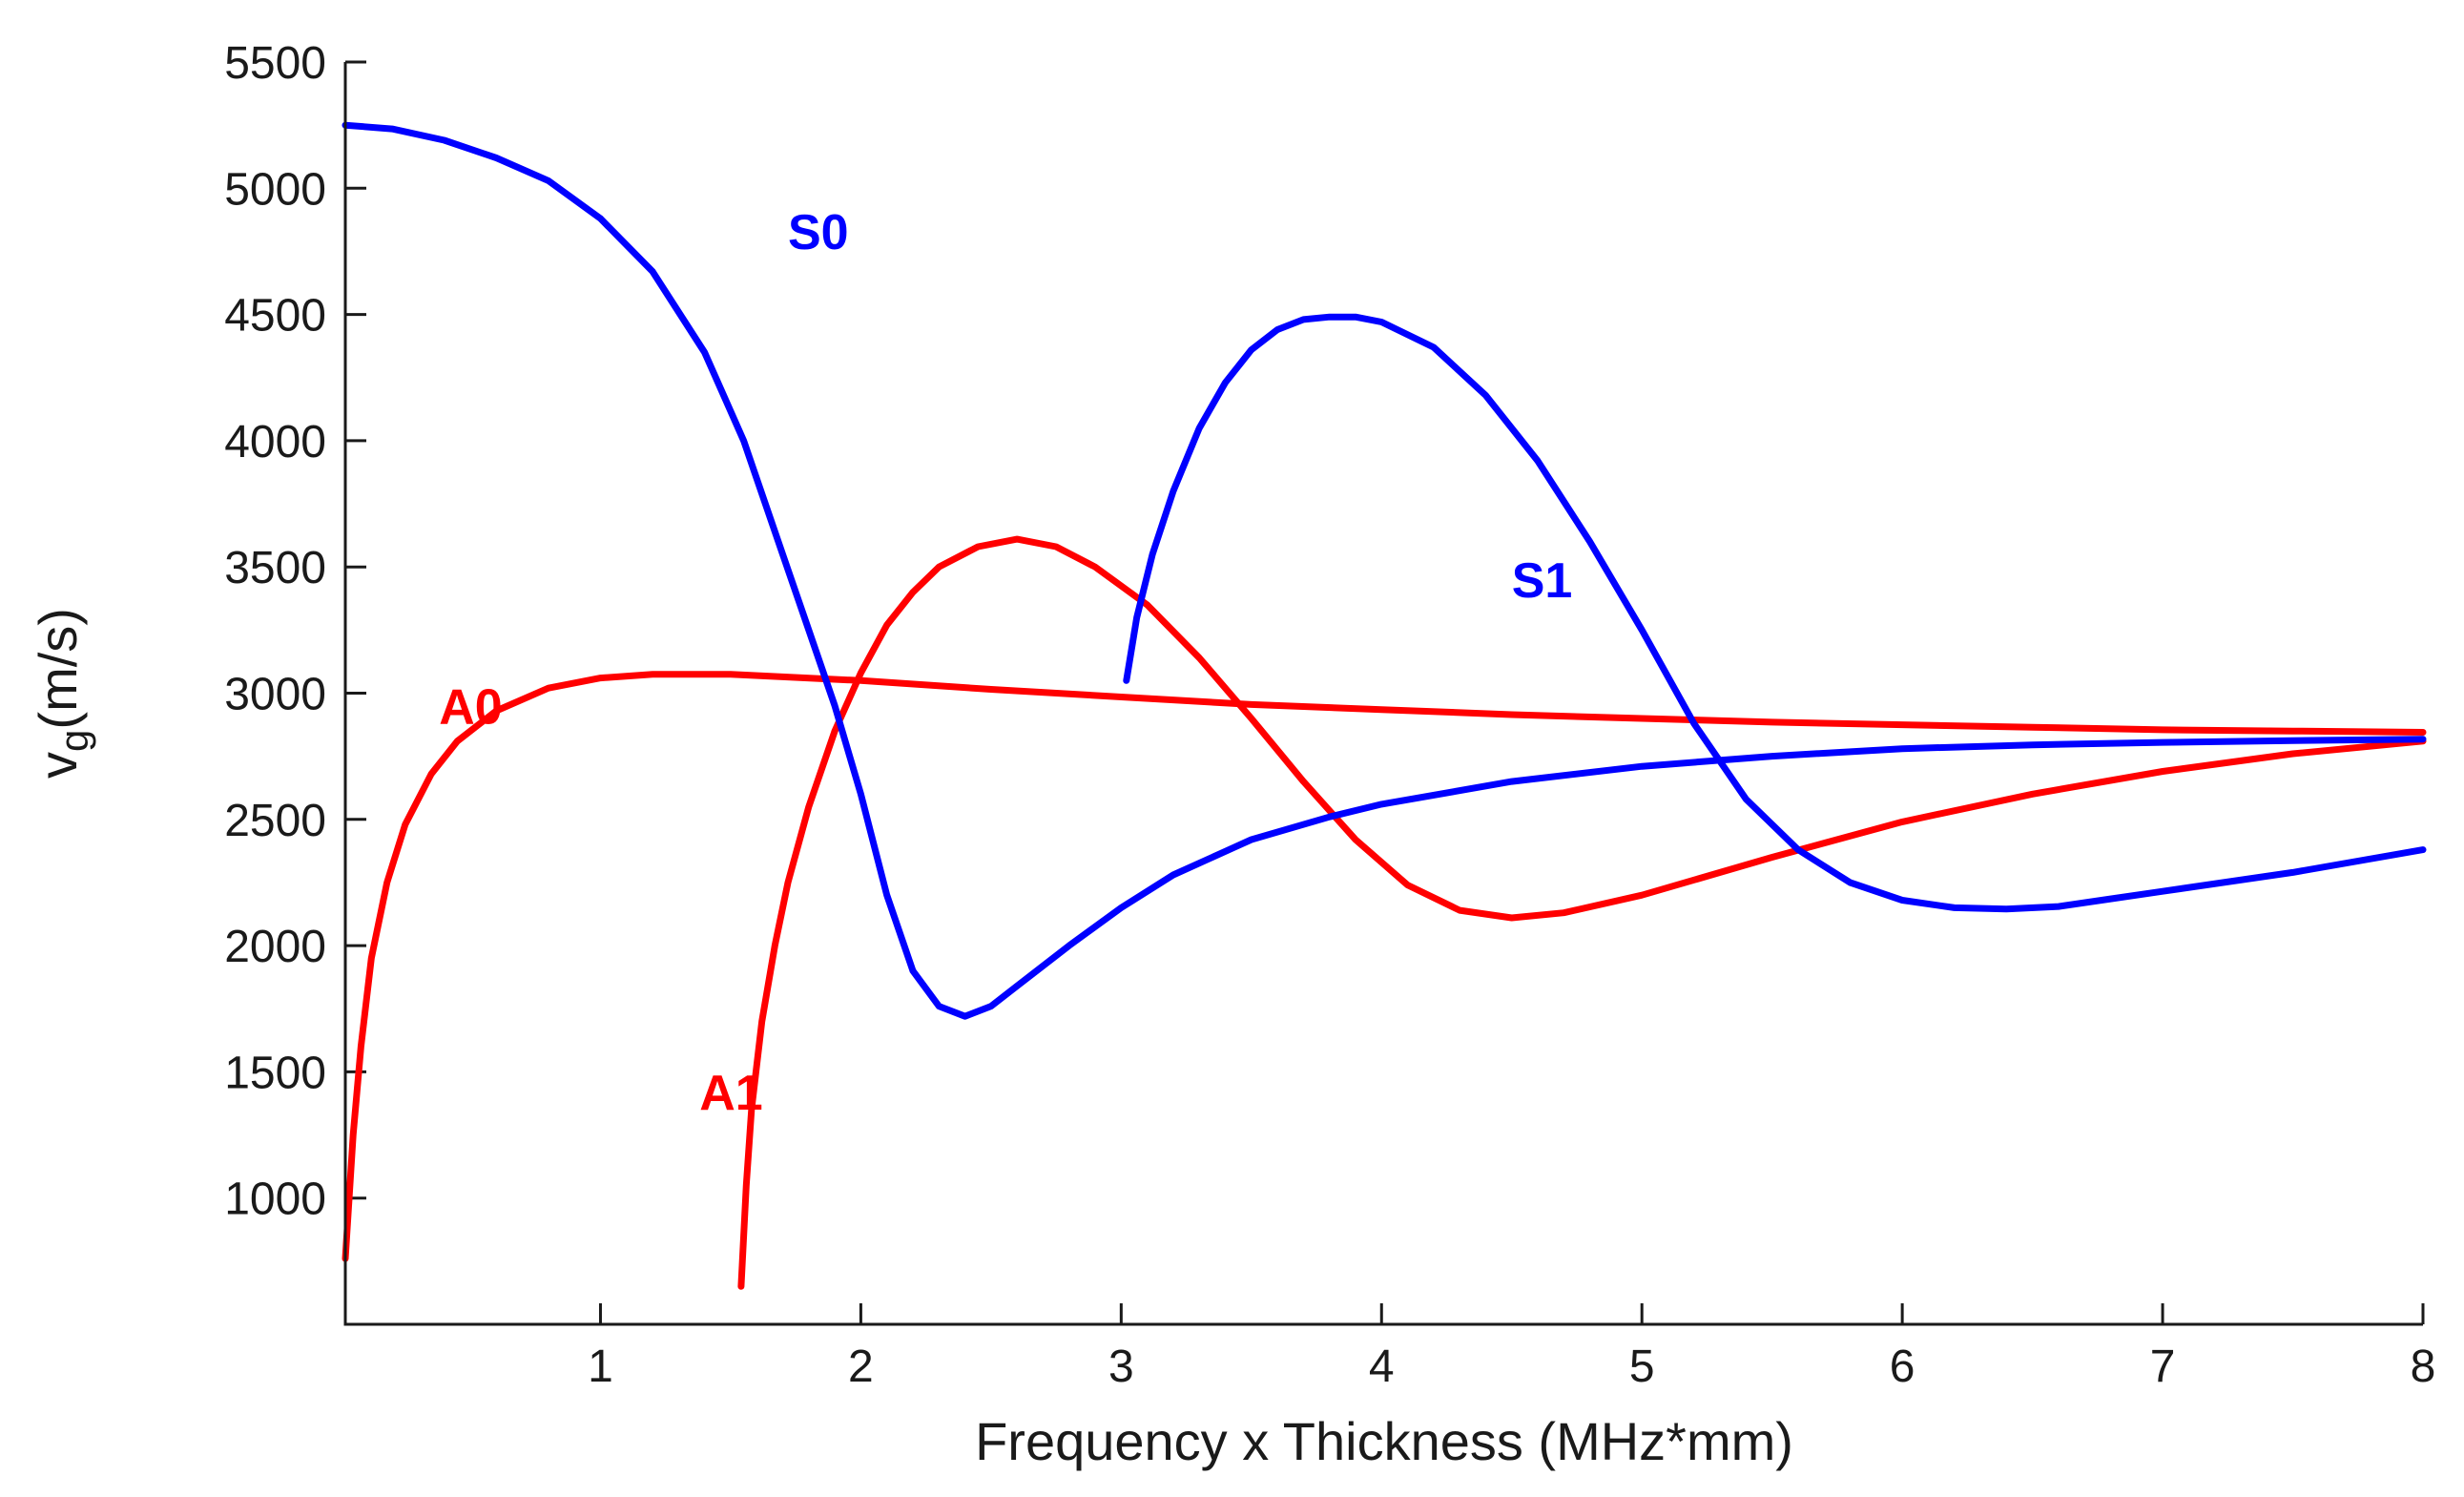 The image size is (2464, 1497). What do you see at coordinates (58, 765) in the screenshot?
I see `y-axis-title-main: v` at bounding box center [58, 765].